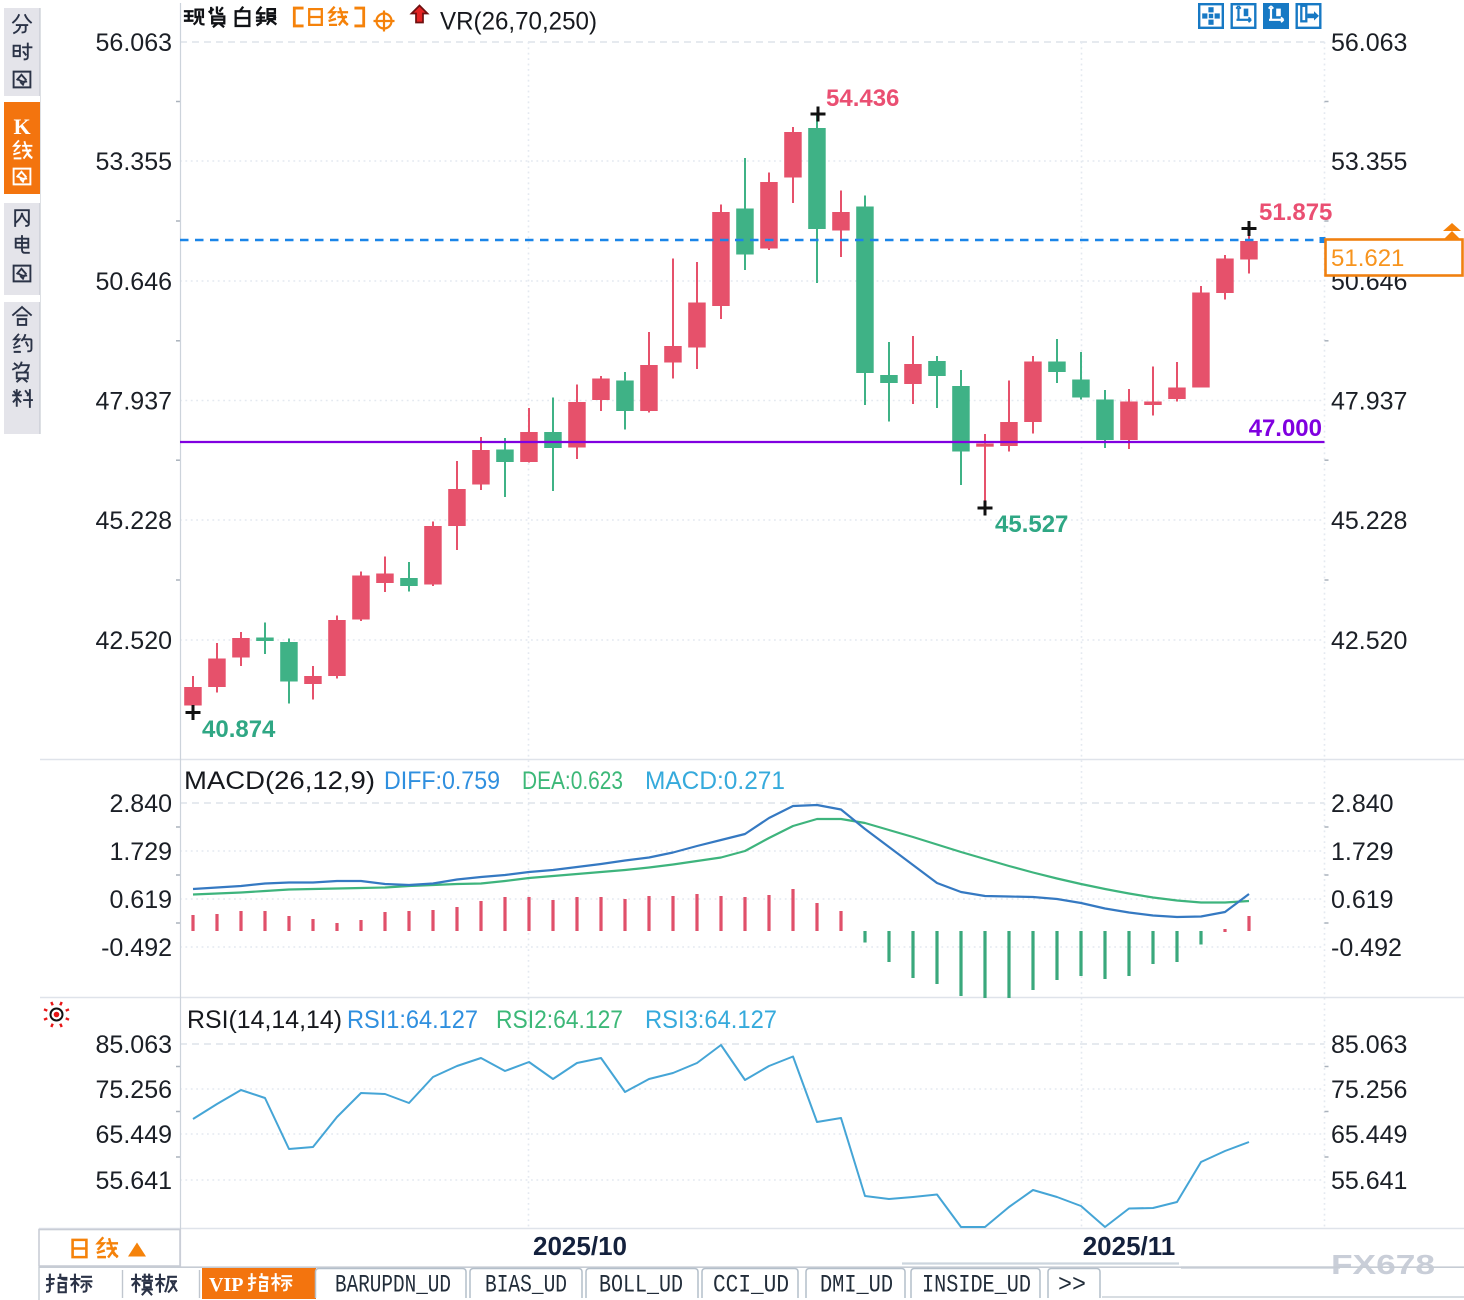 The height and width of the screenshot is (1300, 1464). Describe the element at coordinates (279, 781) in the screenshot. I see `svg-text: MACD(26,12,9)` at that location.